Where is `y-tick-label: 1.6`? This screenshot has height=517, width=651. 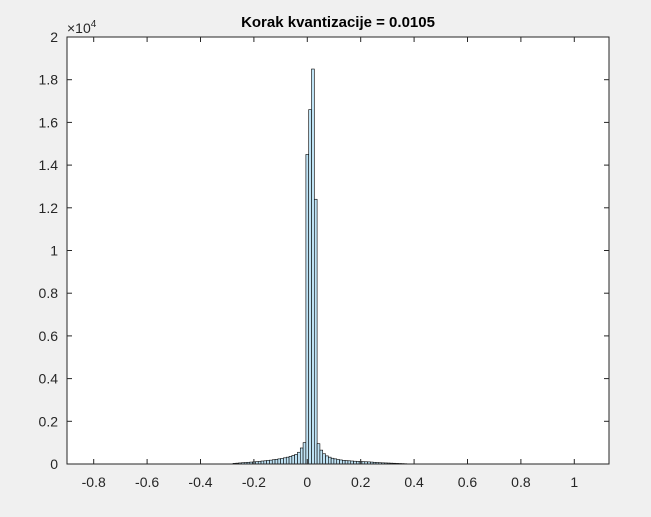 y-tick-label: 1.6 is located at coordinates (49, 122).